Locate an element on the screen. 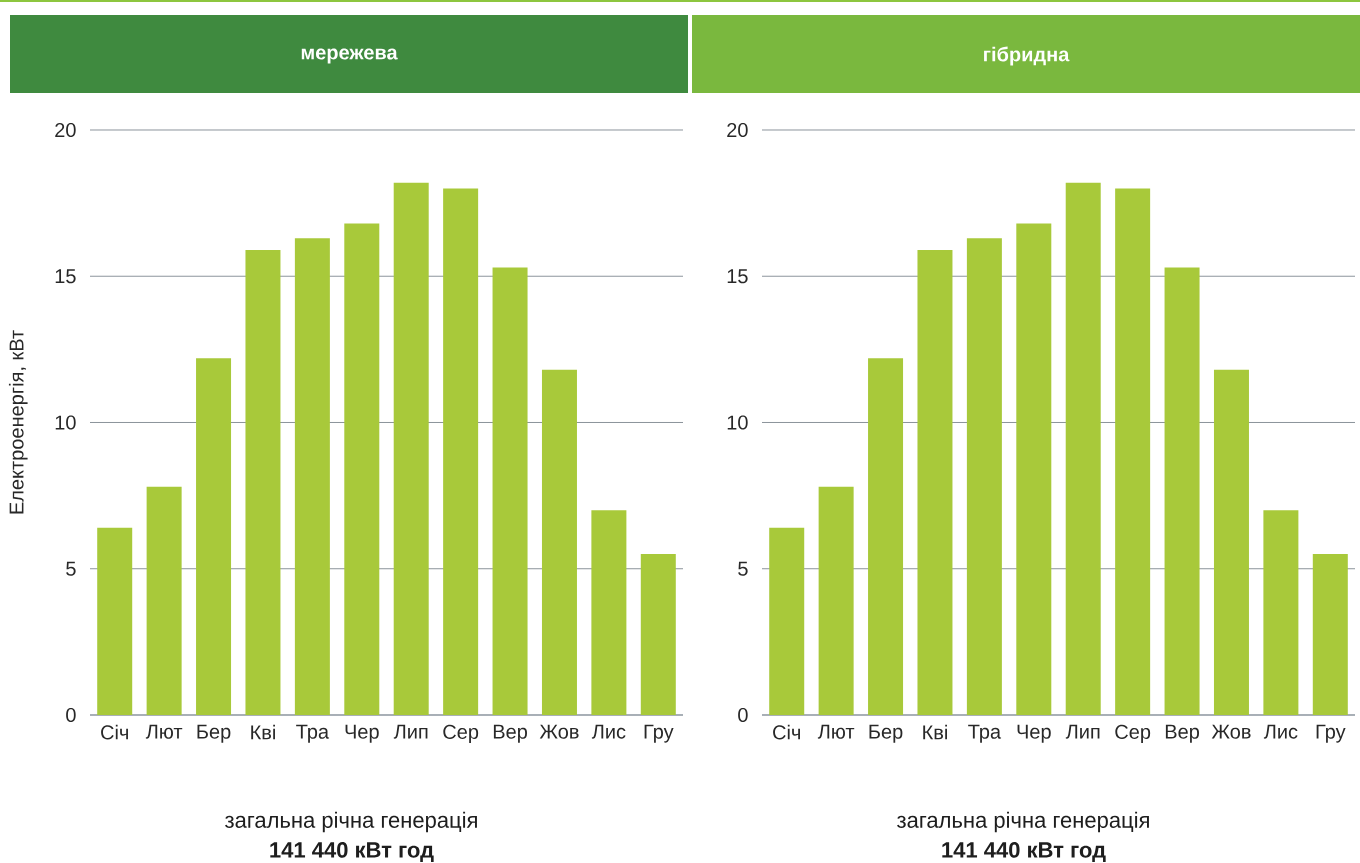 The image size is (1360, 863). y-axis-title: Електроенергія, кВт is located at coordinates (18, 422).